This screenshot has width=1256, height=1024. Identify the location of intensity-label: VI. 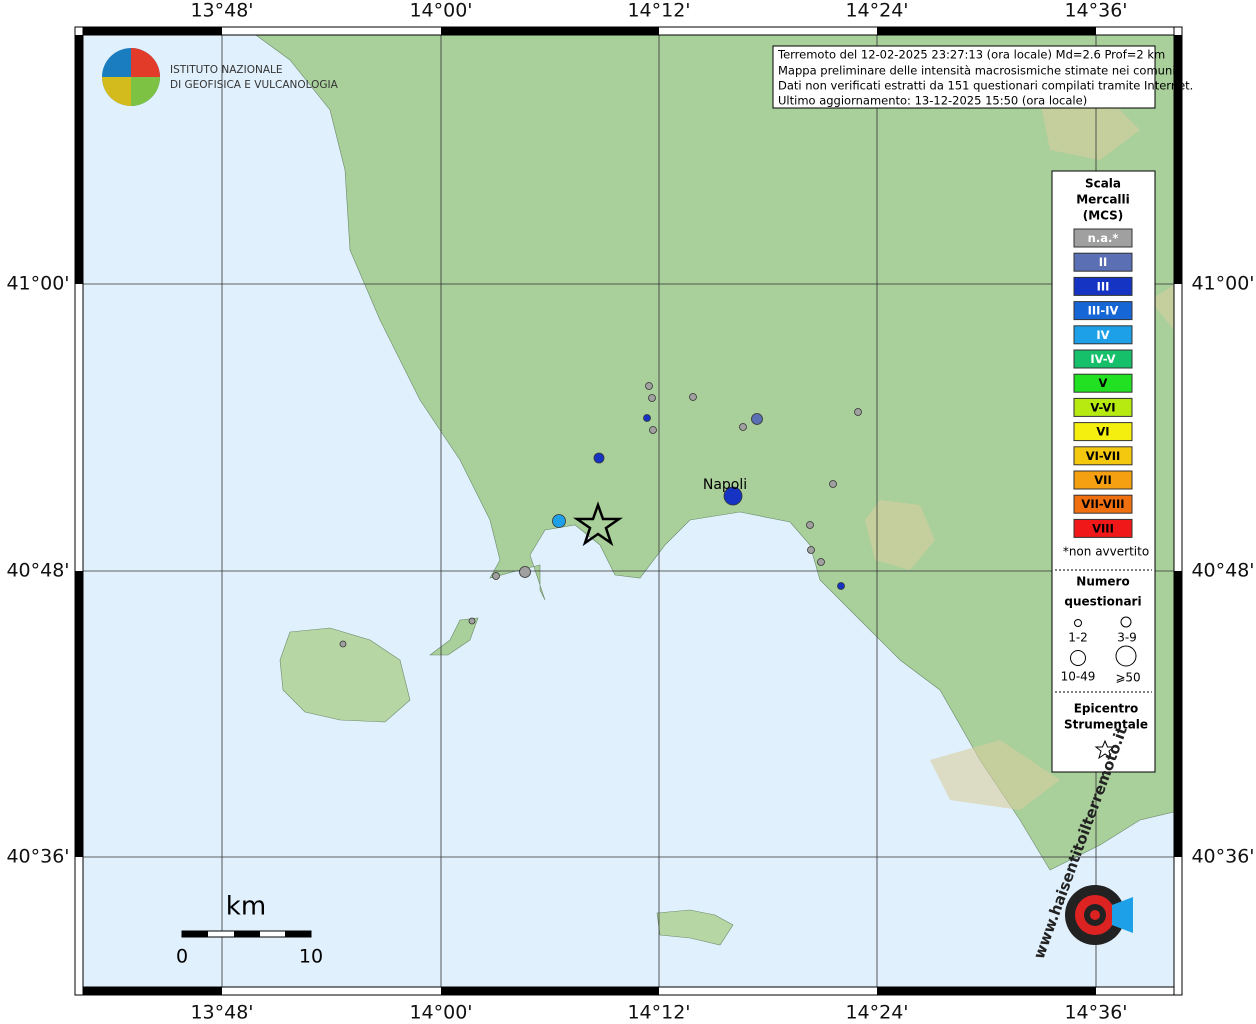
(1102, 432).